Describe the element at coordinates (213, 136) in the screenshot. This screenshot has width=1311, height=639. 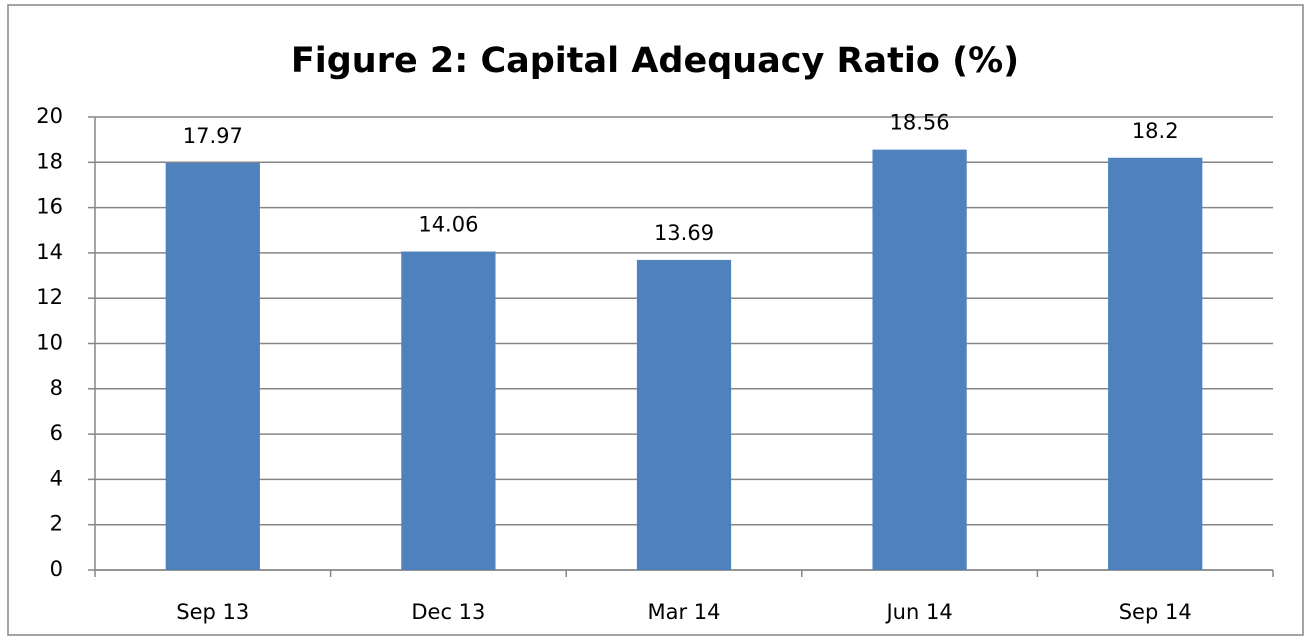
I see `data-label: 17.97` at that location.